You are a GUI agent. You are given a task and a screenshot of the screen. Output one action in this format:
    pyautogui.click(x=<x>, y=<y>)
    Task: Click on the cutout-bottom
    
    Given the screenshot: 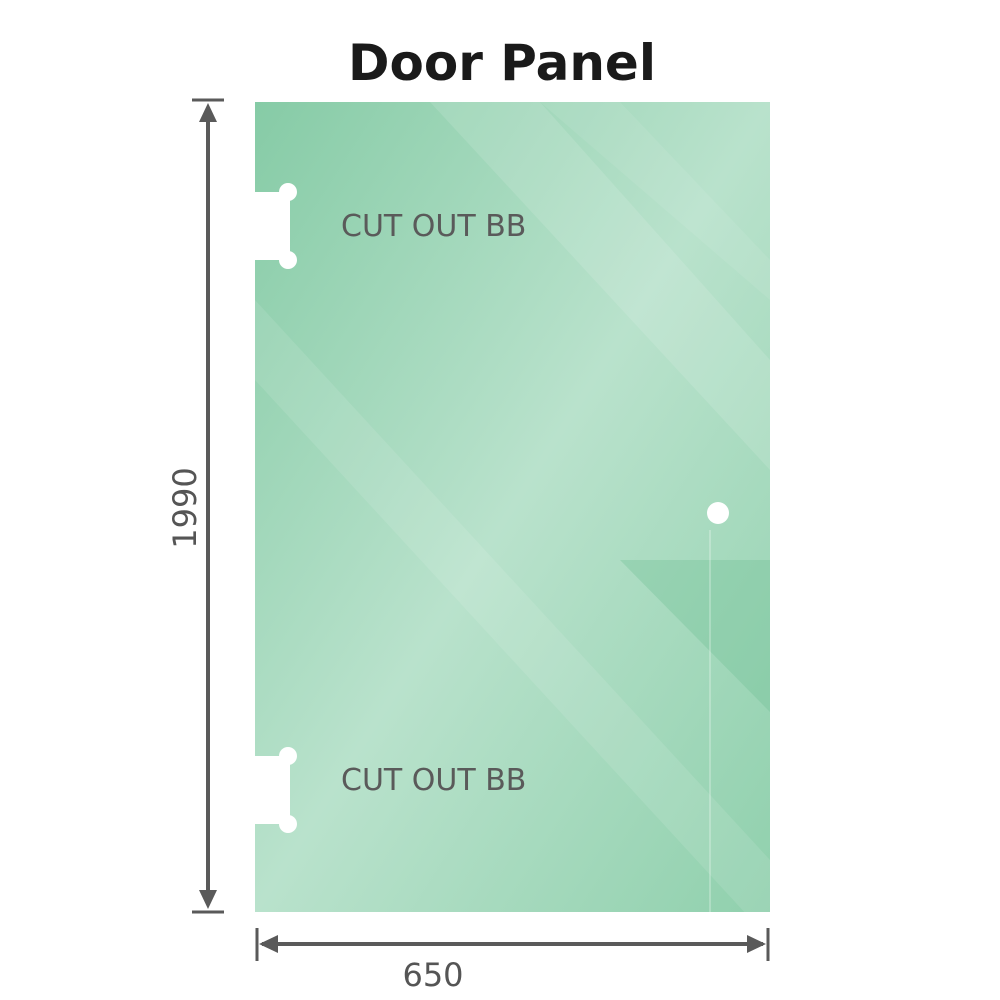 What is the action you would take?
    pyautogui.click(x=273, y=790)
    